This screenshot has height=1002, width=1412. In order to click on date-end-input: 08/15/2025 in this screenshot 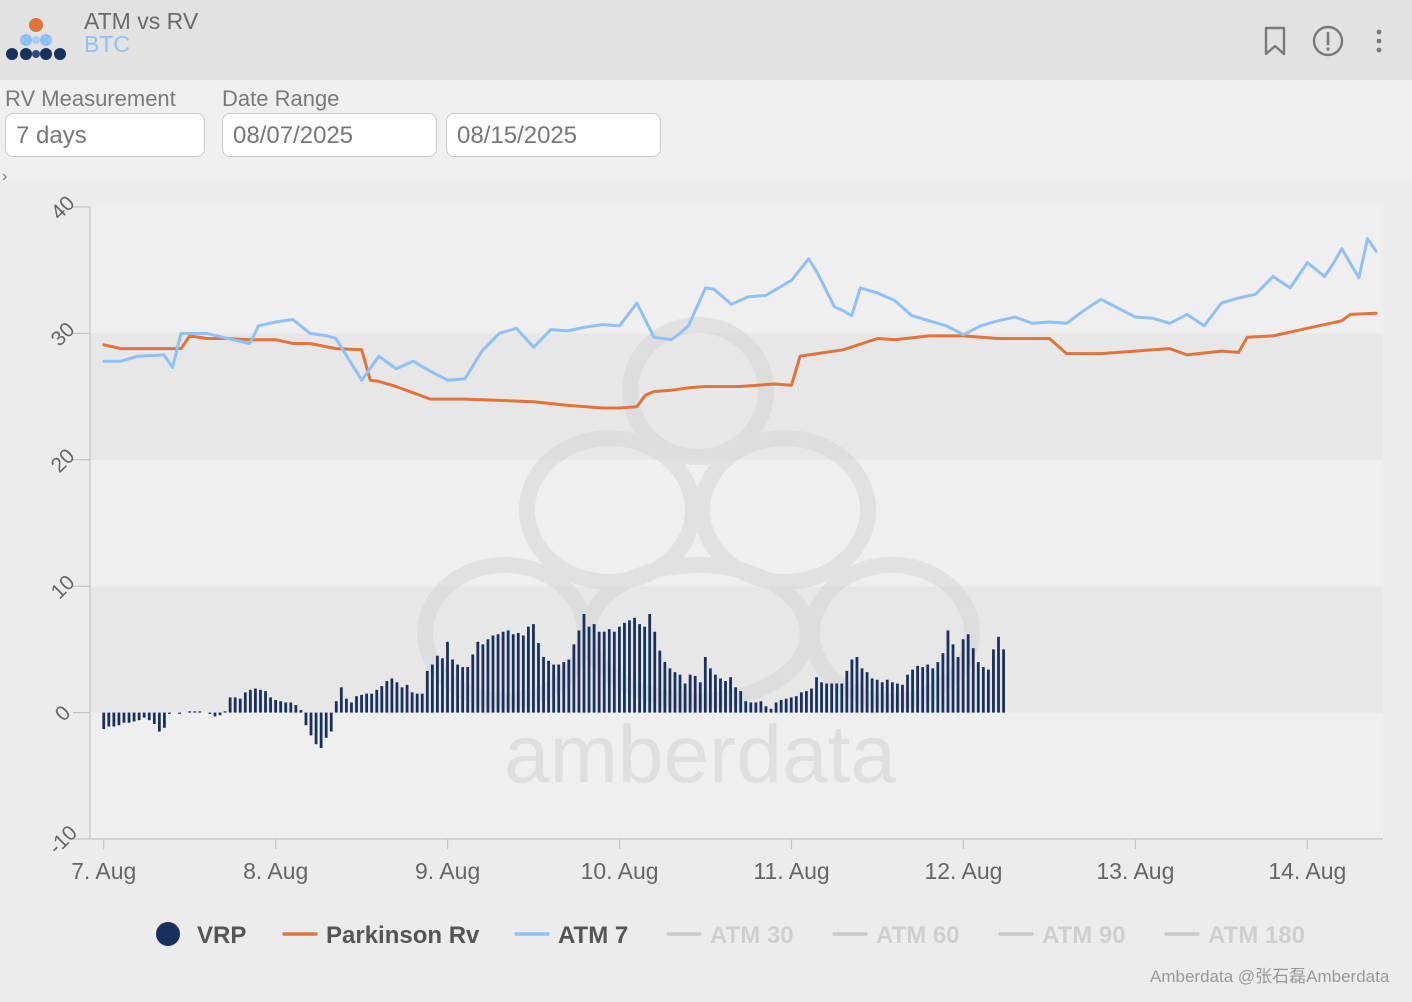, I will do `click(553, 135)`.